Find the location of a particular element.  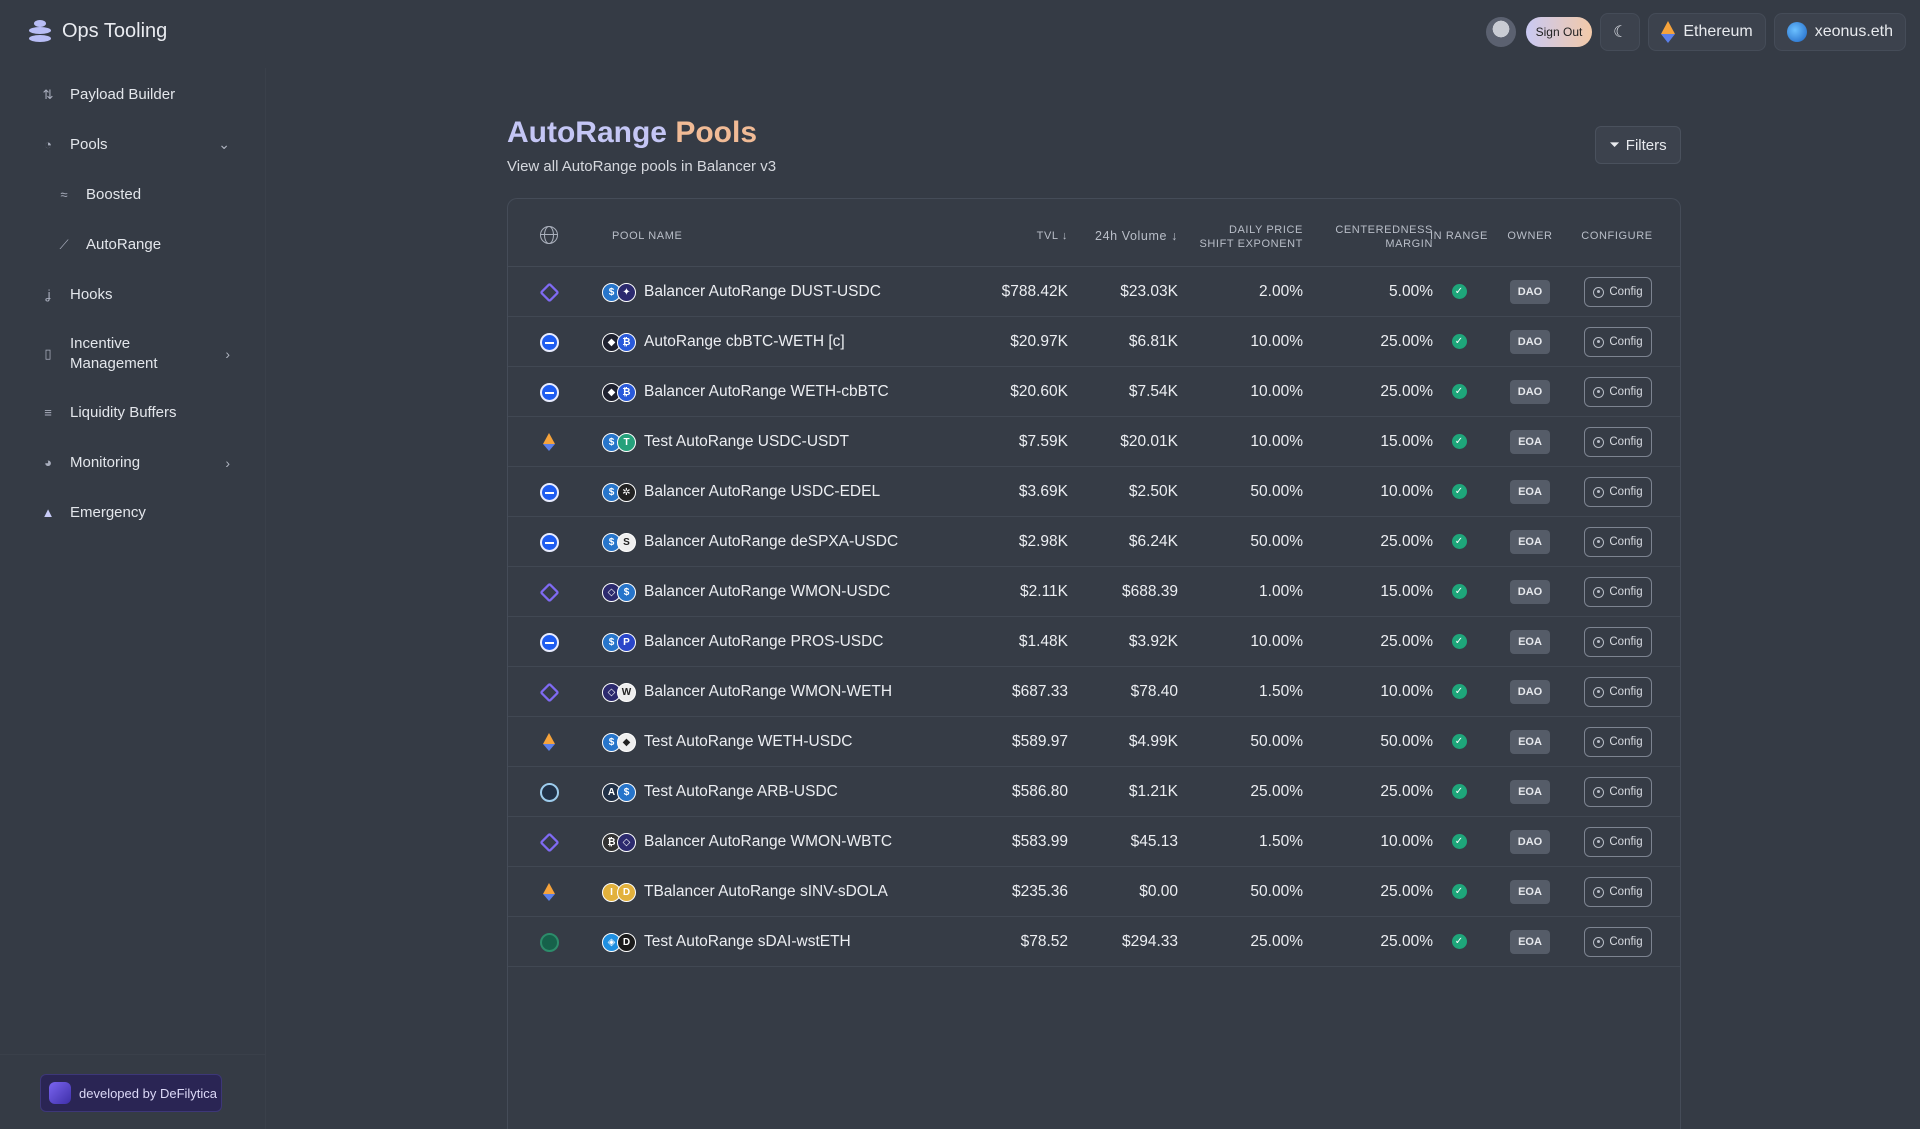

token-icon: $ is located at coordinates (611, 292).